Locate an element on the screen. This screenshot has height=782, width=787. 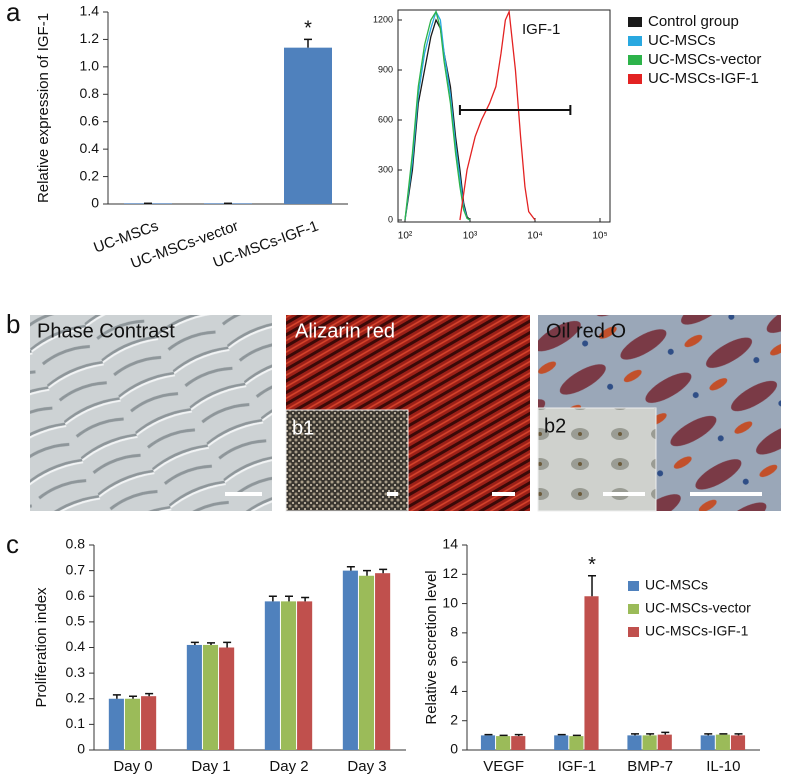
phase-contrast-image is located at coordinates (151, 413).